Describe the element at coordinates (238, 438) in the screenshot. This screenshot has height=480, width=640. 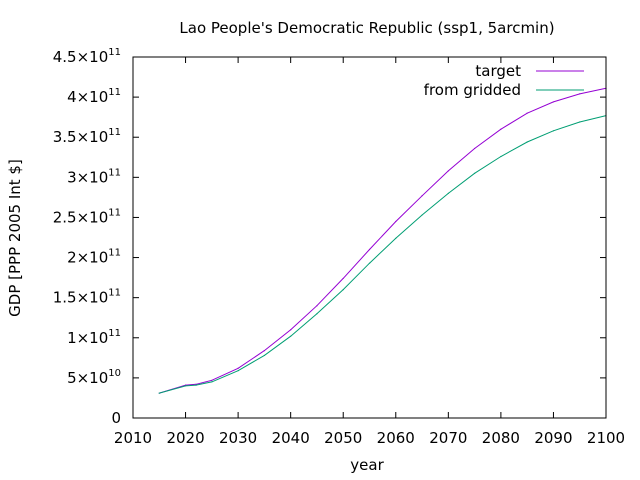
I see `x-tick-label: 2030` at that location.